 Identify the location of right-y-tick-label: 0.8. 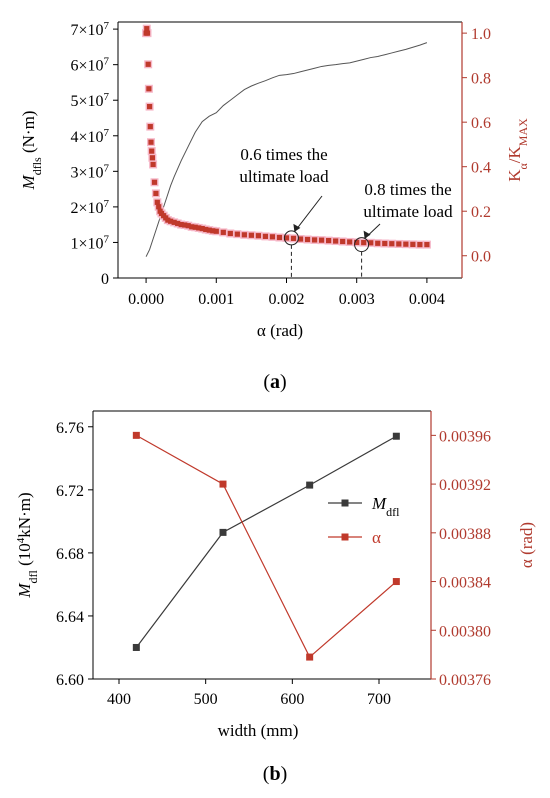
(481, 79).